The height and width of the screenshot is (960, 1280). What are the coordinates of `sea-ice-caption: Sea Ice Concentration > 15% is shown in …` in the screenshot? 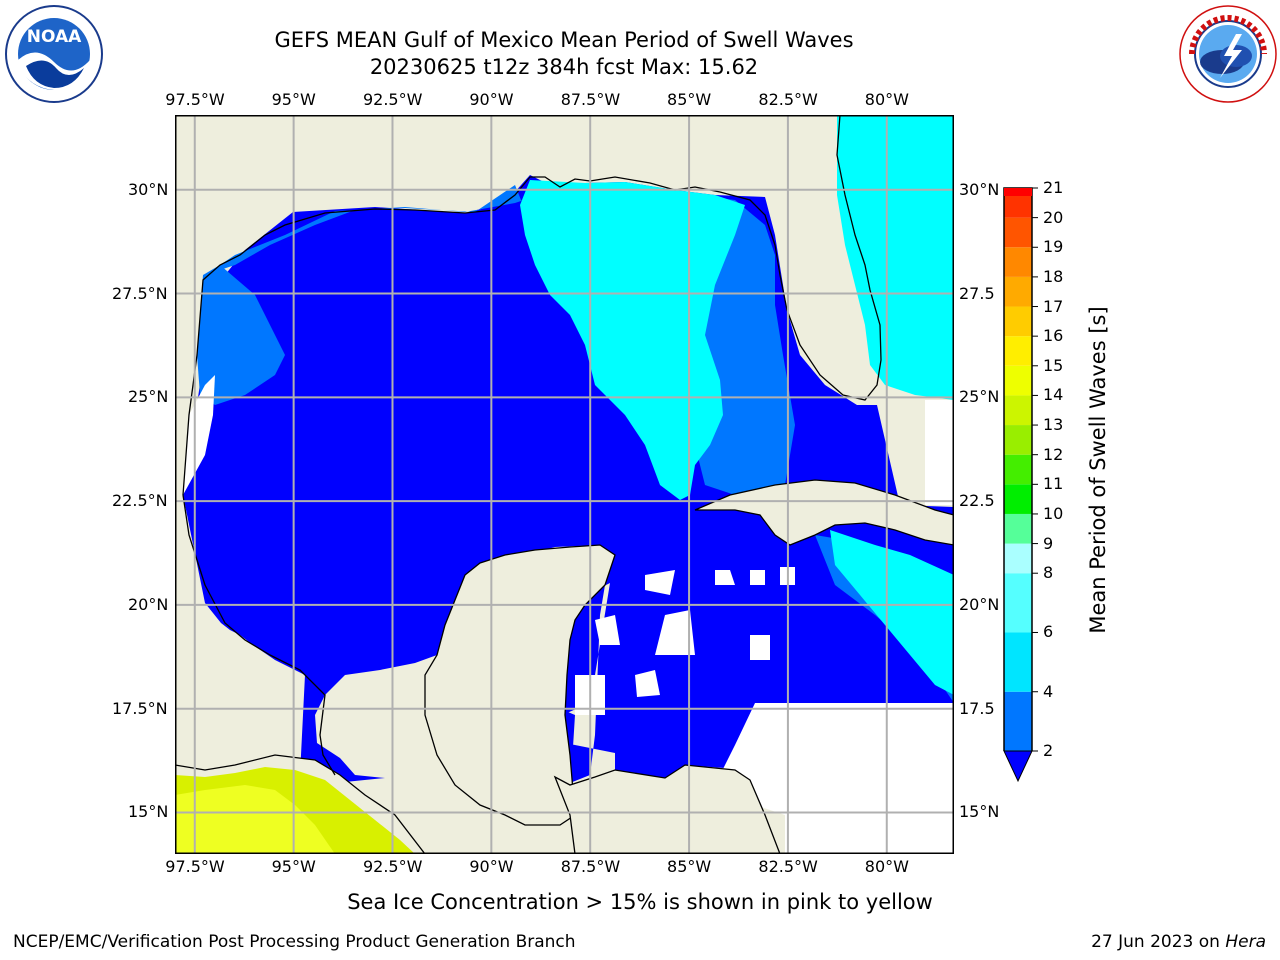 It's located at (640, 902).